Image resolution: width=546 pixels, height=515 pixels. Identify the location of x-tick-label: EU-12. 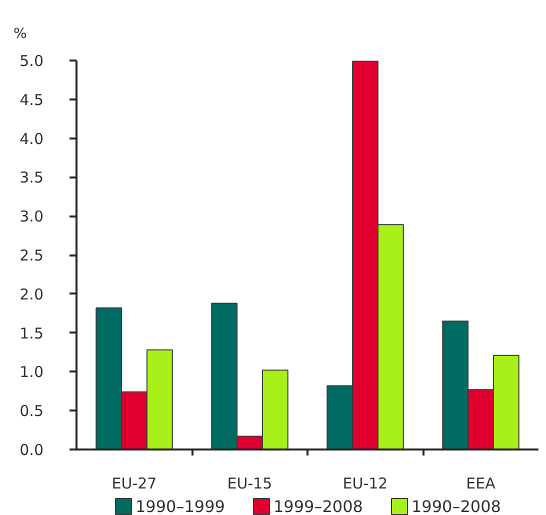
(365, 483).